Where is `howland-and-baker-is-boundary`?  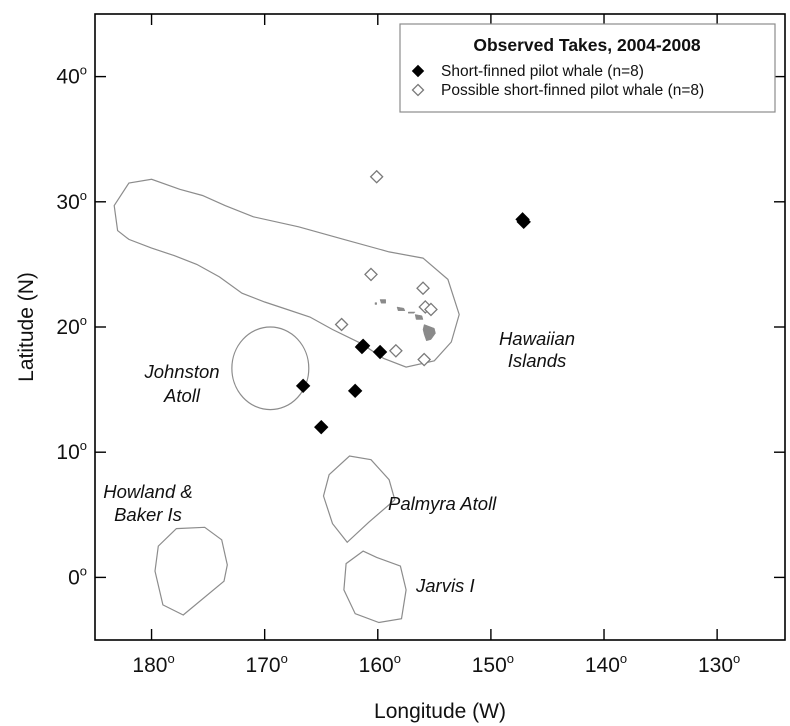
howland-and-baker-is-boundary is located at coordinates (191, 571).